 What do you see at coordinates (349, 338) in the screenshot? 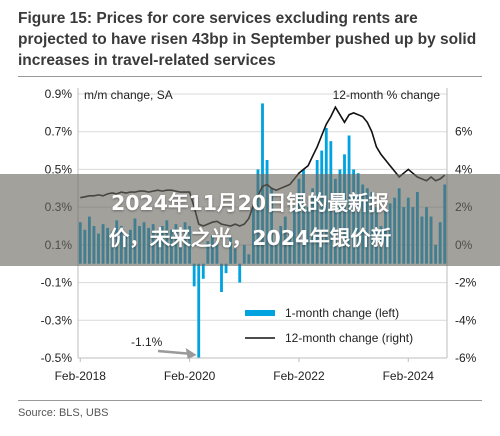
I see `legend-label-line: 12-month change (right)` at bounding box center [349, 338].